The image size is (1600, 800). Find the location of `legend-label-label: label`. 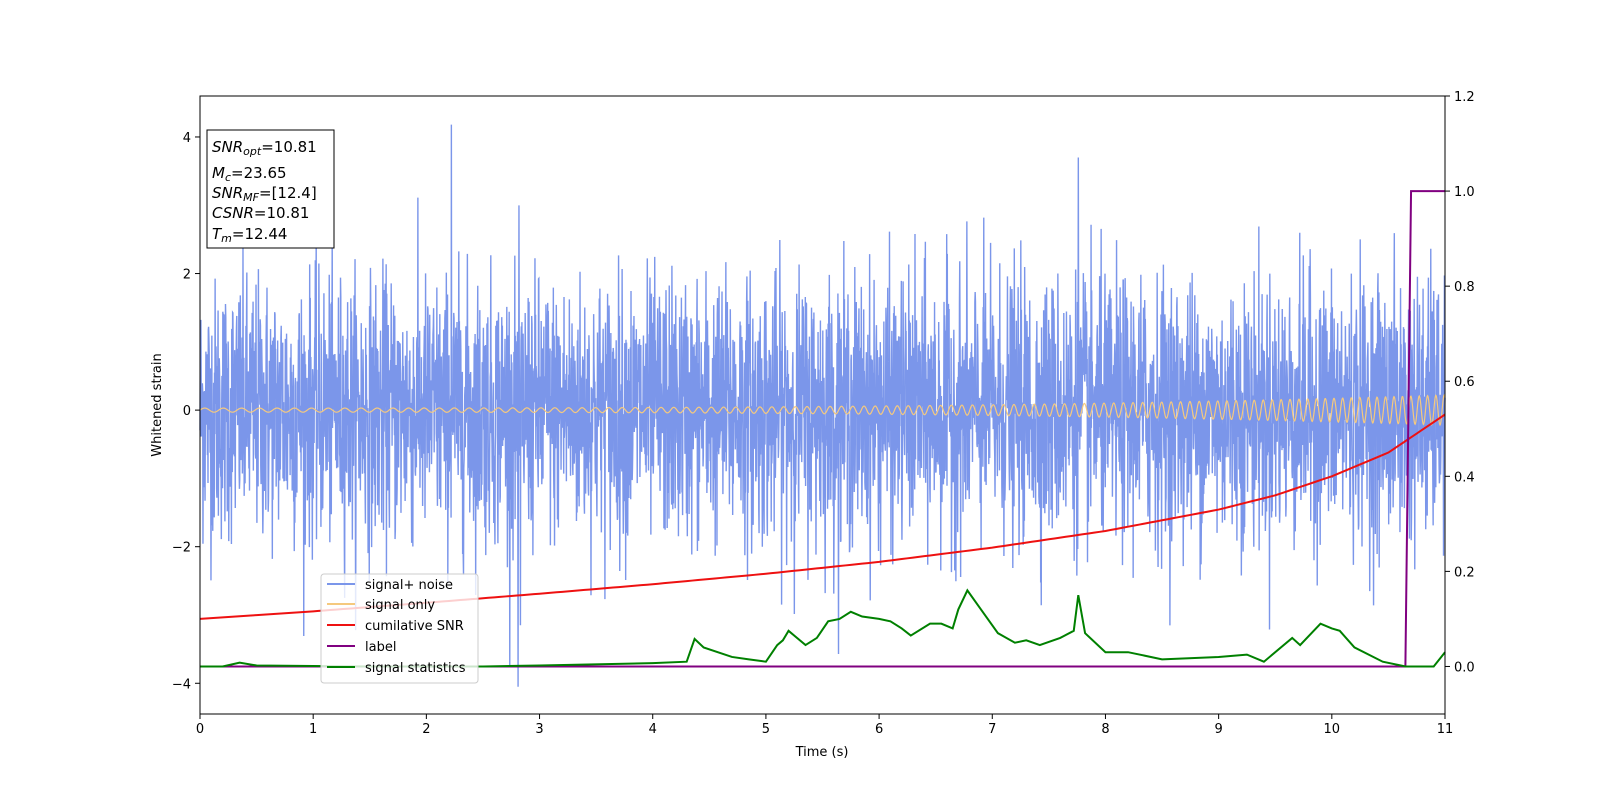

legend-label-label: label is located at coordinates (380, 647).